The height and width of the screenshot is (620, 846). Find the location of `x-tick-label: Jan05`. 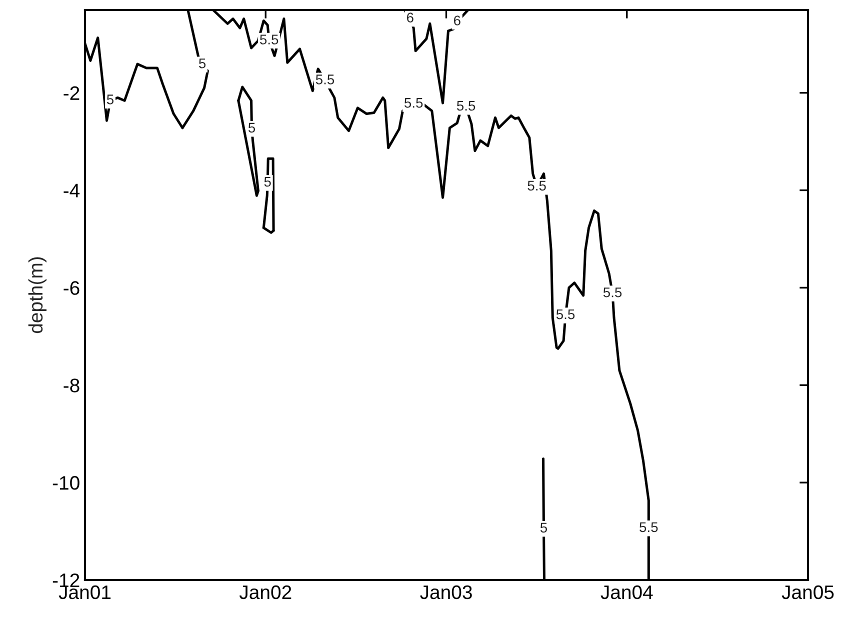

x-tick-label: Jan05 is located at coordinates (808, 592).